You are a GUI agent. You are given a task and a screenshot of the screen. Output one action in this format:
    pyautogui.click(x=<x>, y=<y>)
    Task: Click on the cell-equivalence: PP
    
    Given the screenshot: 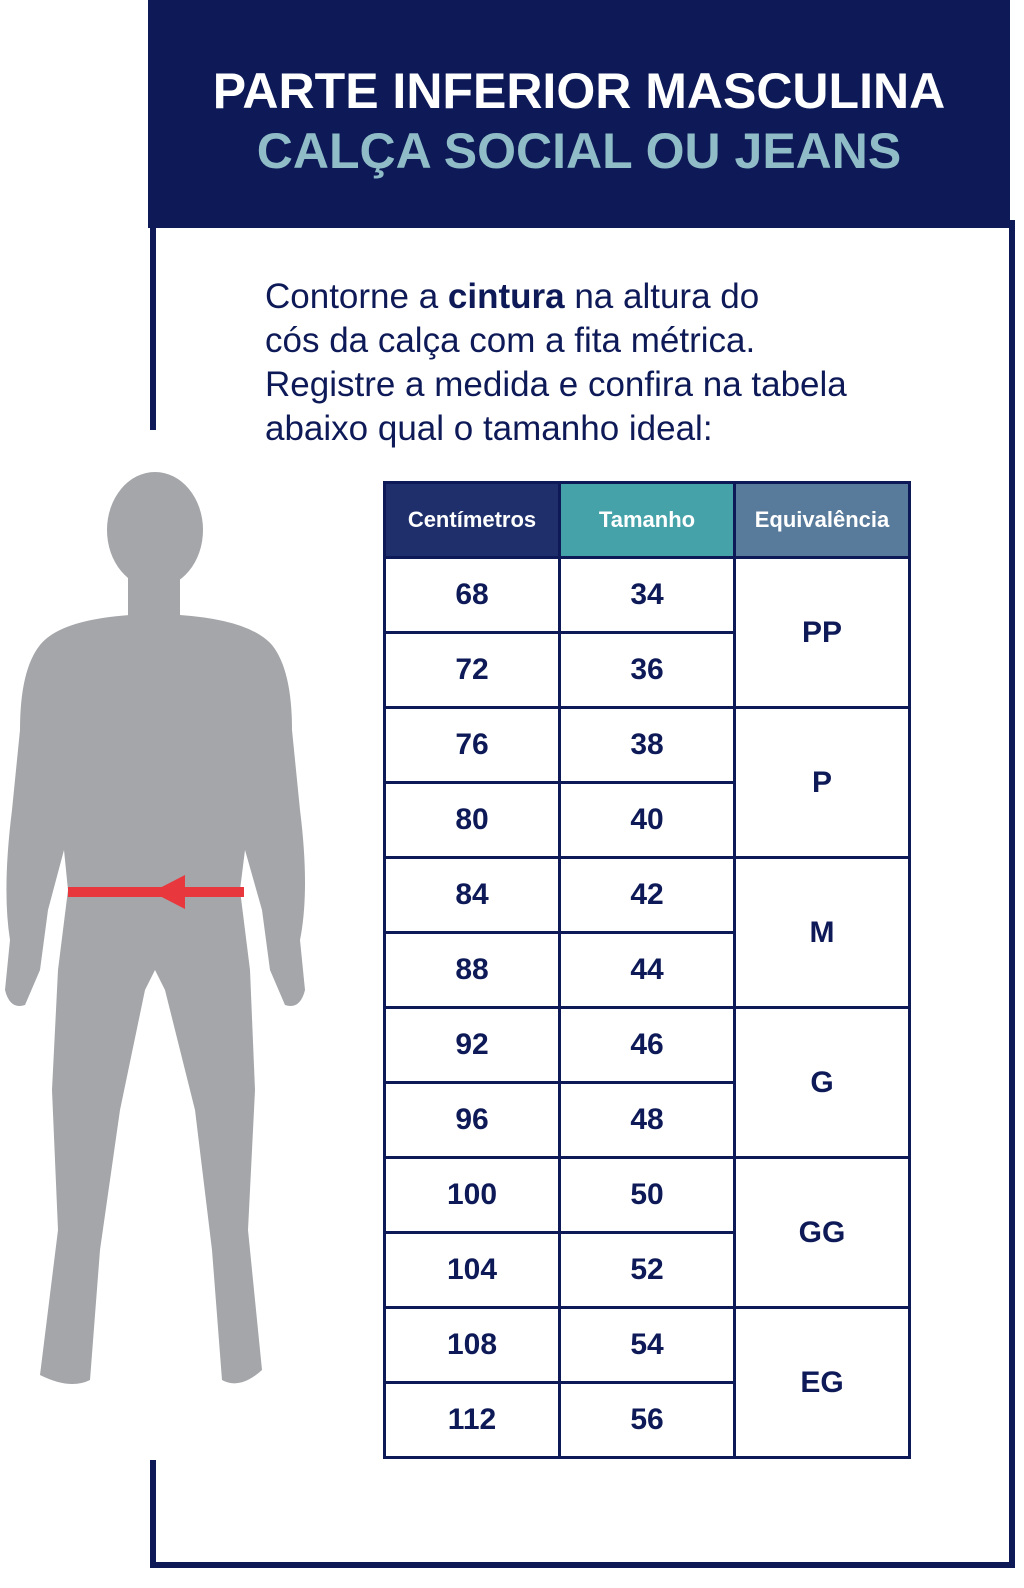 What is the action you would take?
    pyautogui.click(x=822, y=632)
    